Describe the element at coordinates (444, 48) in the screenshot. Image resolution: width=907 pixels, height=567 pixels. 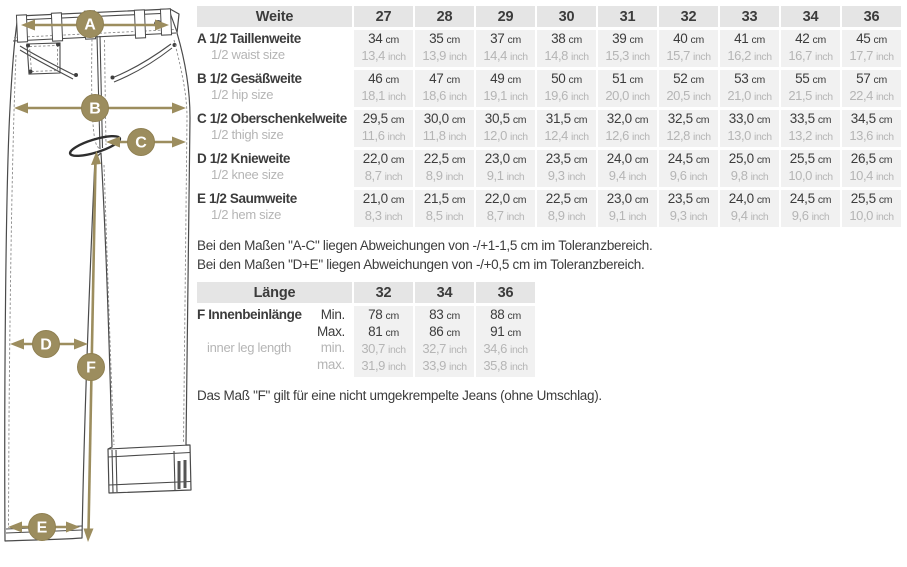
I see `measure-value-cell: 35 cm 13,9 inch` at that location.